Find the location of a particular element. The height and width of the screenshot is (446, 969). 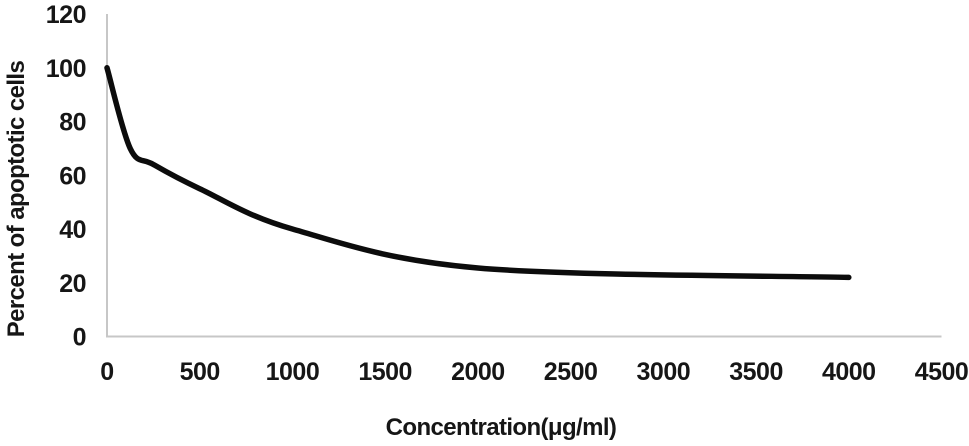

y-axis-tick-labels: 0 20 40 60 80 100 120 is located at coordinates (66, 176).